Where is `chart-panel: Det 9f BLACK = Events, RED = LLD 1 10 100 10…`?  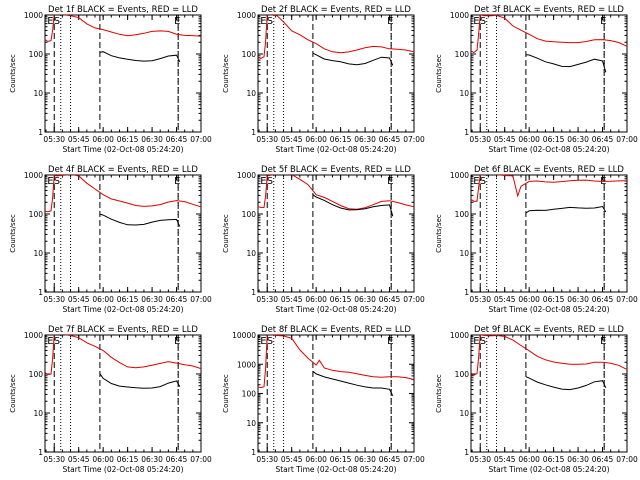
chart-panel: Det 9f BLACK = Events, RED = LLD 1 10 100 10… is located at coordinates (536, 399).